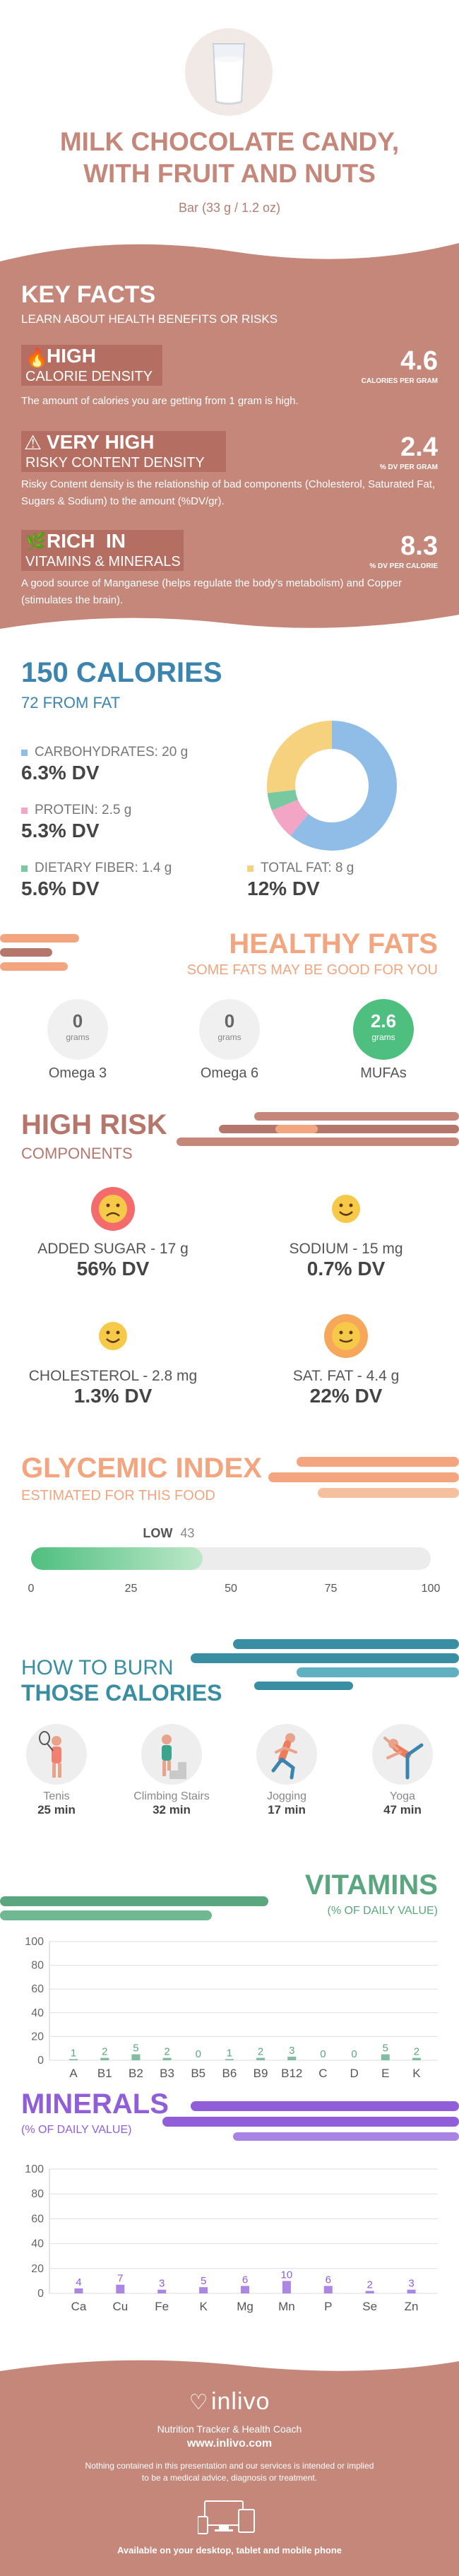 The height and width of the screenshot is (2576, 459). What do you see at coordinates (402, 1754) in the screenshot?
I see `yoga-icon` at bounding box center [402, 1754].